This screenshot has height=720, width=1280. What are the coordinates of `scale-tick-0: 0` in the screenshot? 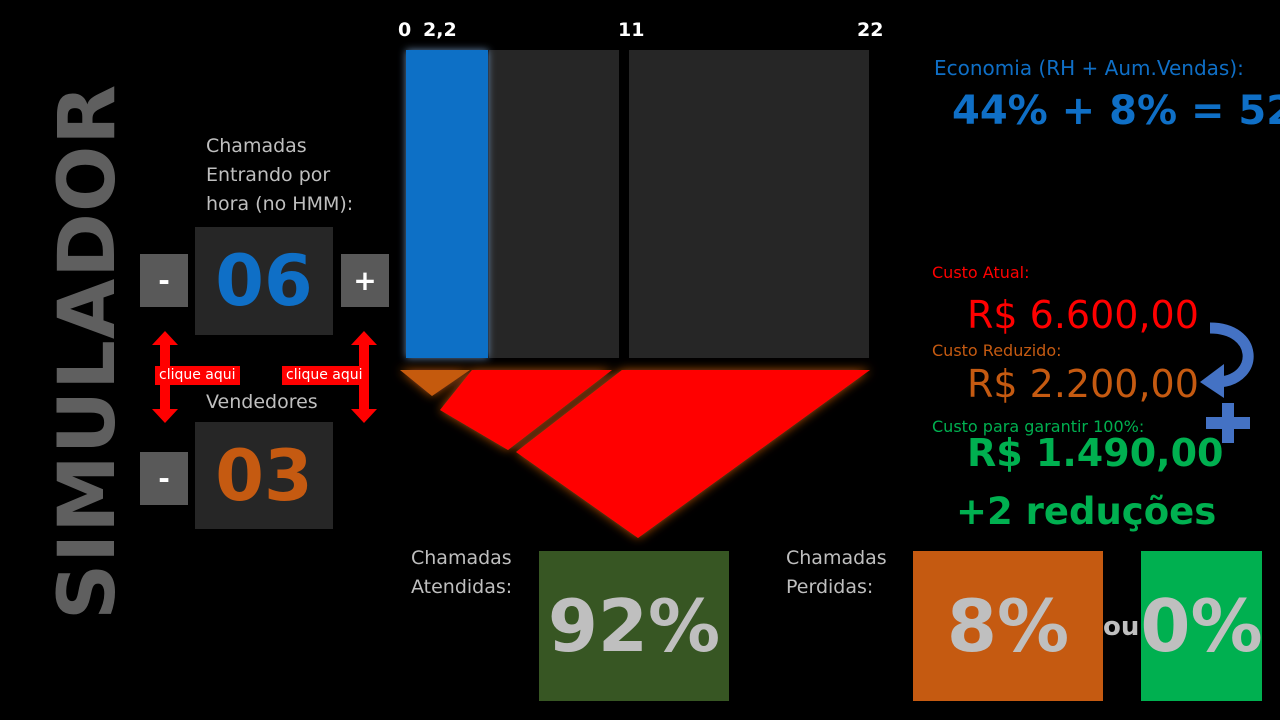 It's located at (405, 30).